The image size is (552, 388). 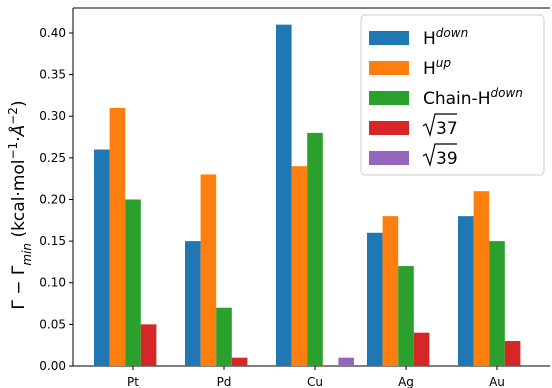 I want to click on y-axis-label: Γ − Γmin (kcal·mol−1·Å−2), so click(x=20, y=204).